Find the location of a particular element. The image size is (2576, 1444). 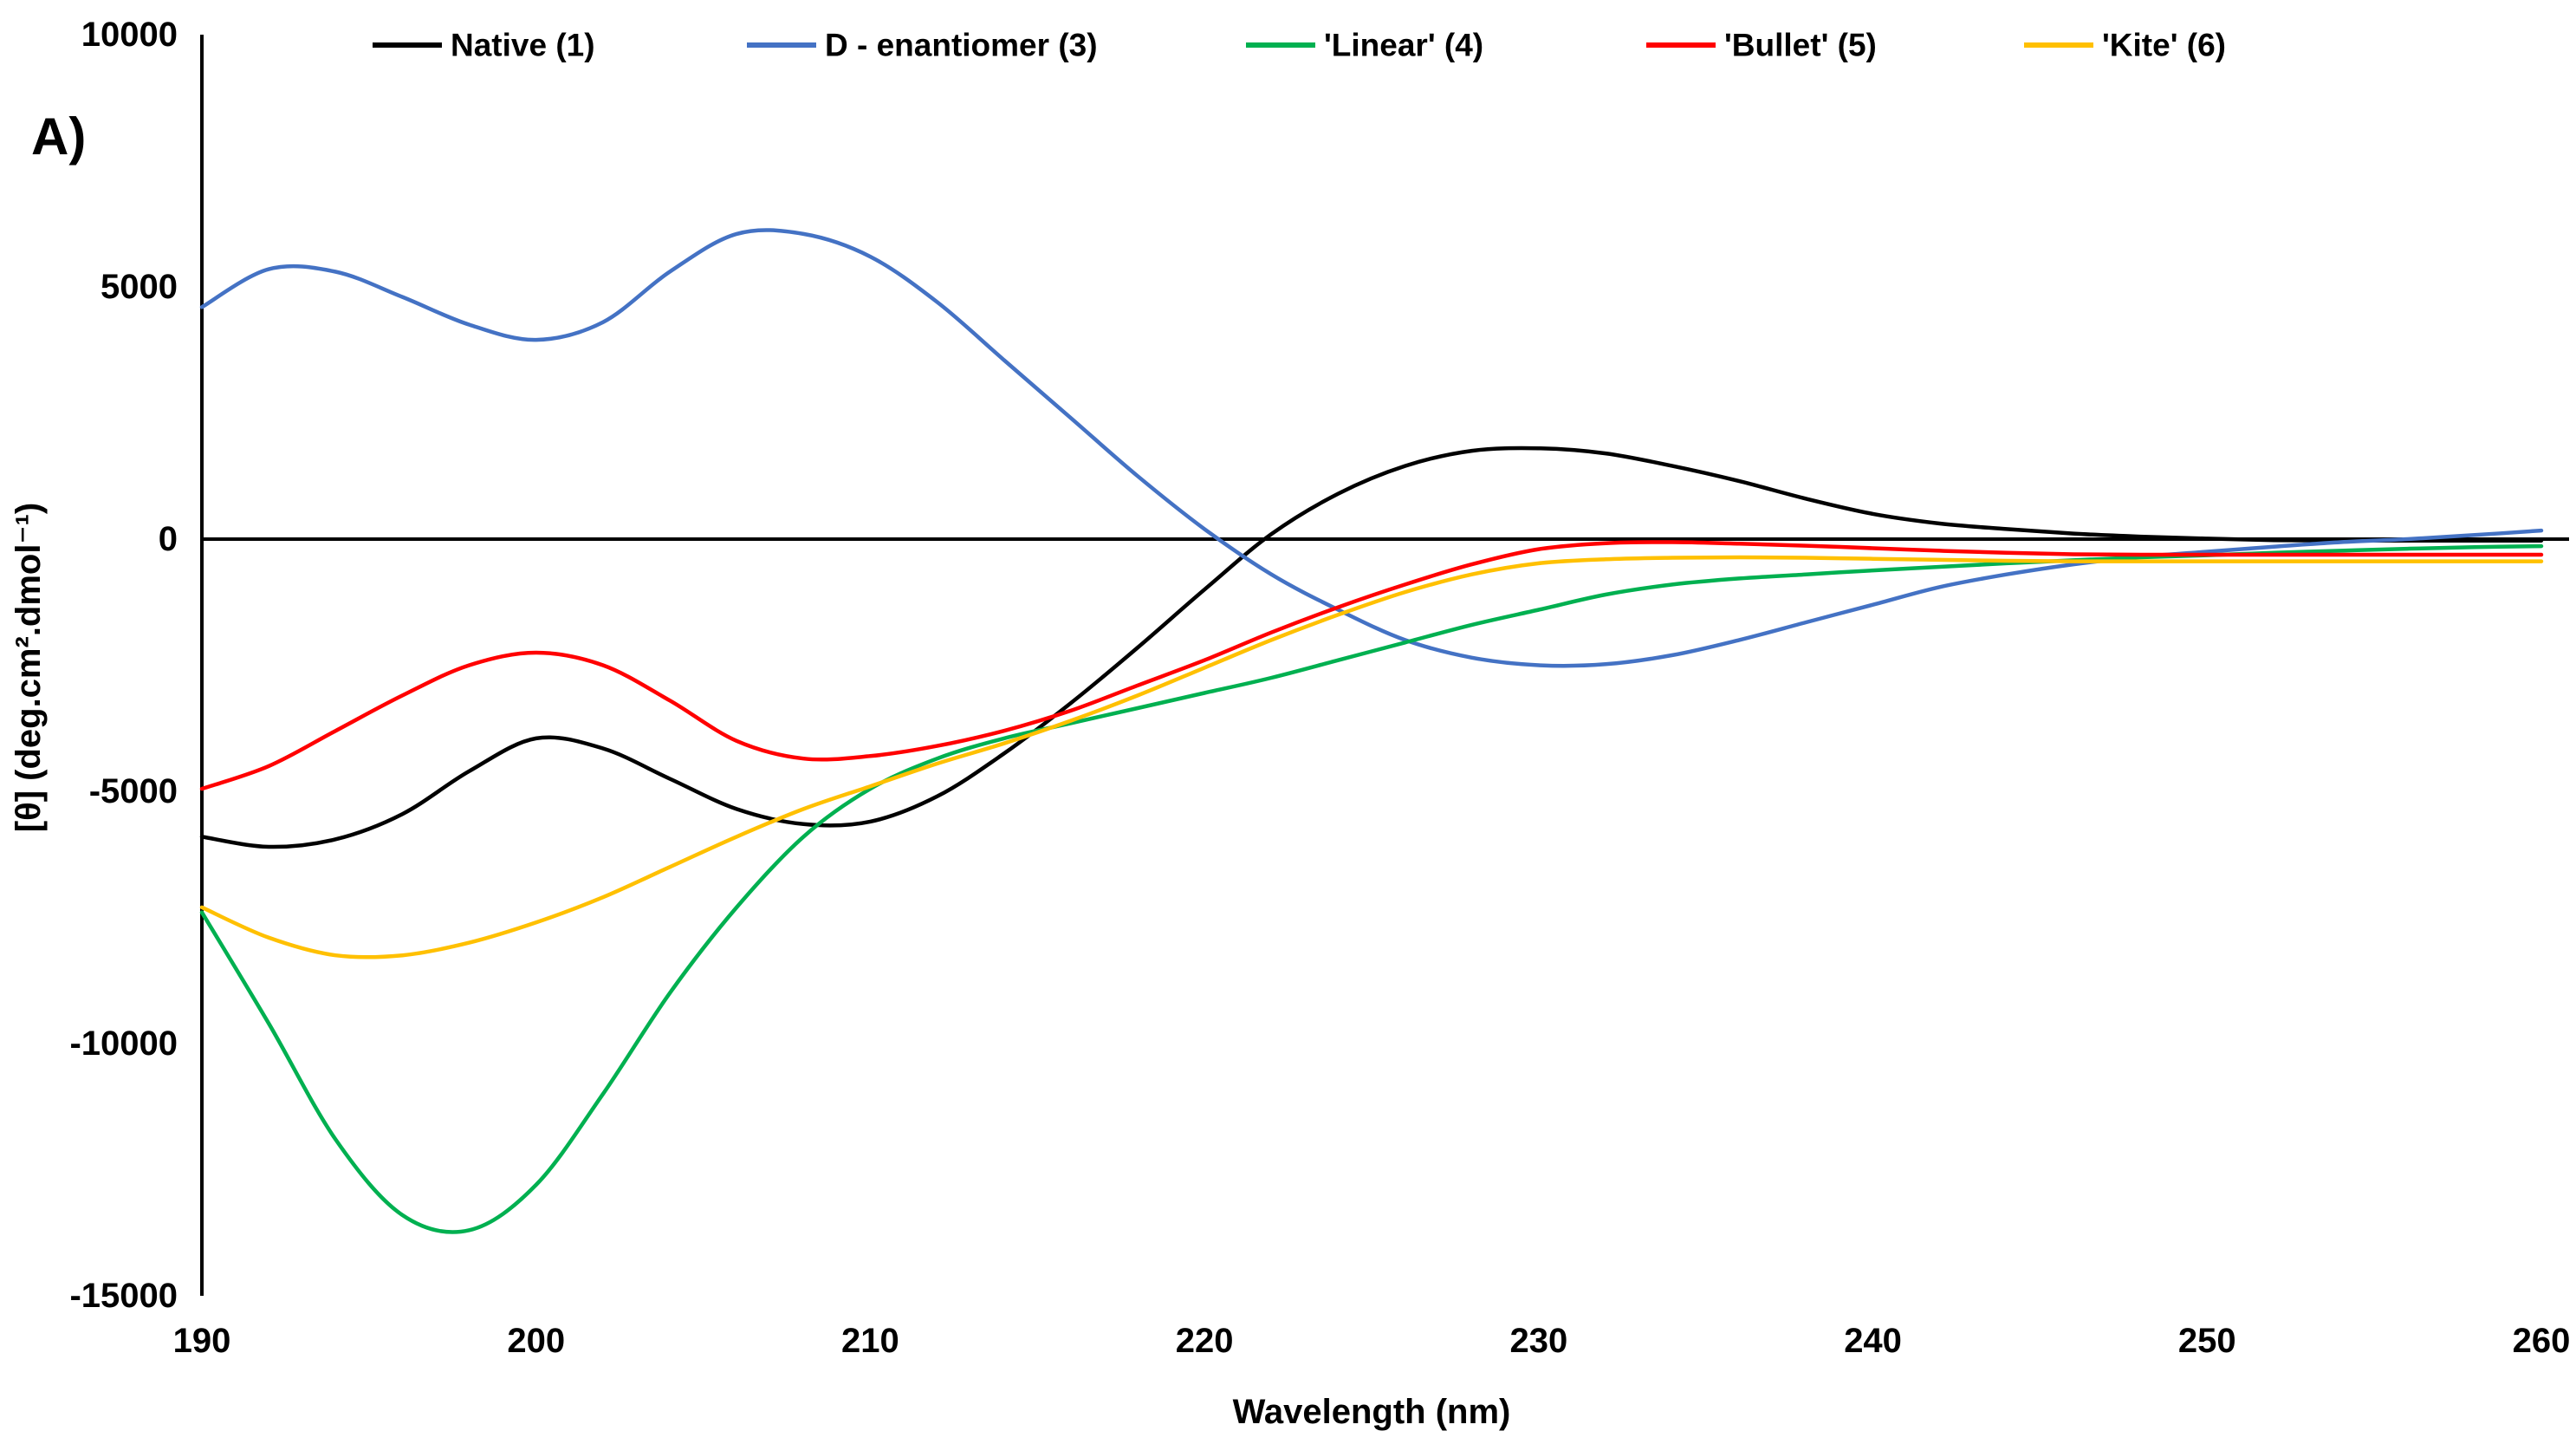

legend-label: D - enantiomer (3) is located at coordinates (961, 45).